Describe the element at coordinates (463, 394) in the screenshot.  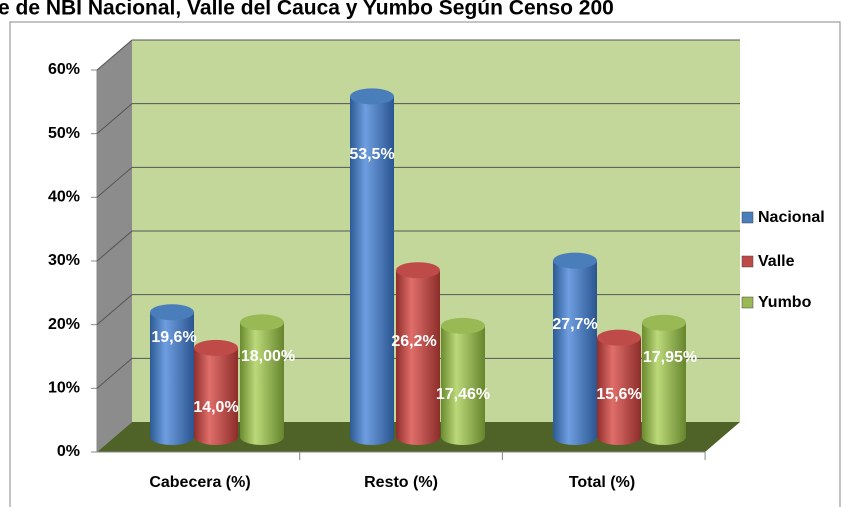
I see `data-label: 17,46%` at that location.